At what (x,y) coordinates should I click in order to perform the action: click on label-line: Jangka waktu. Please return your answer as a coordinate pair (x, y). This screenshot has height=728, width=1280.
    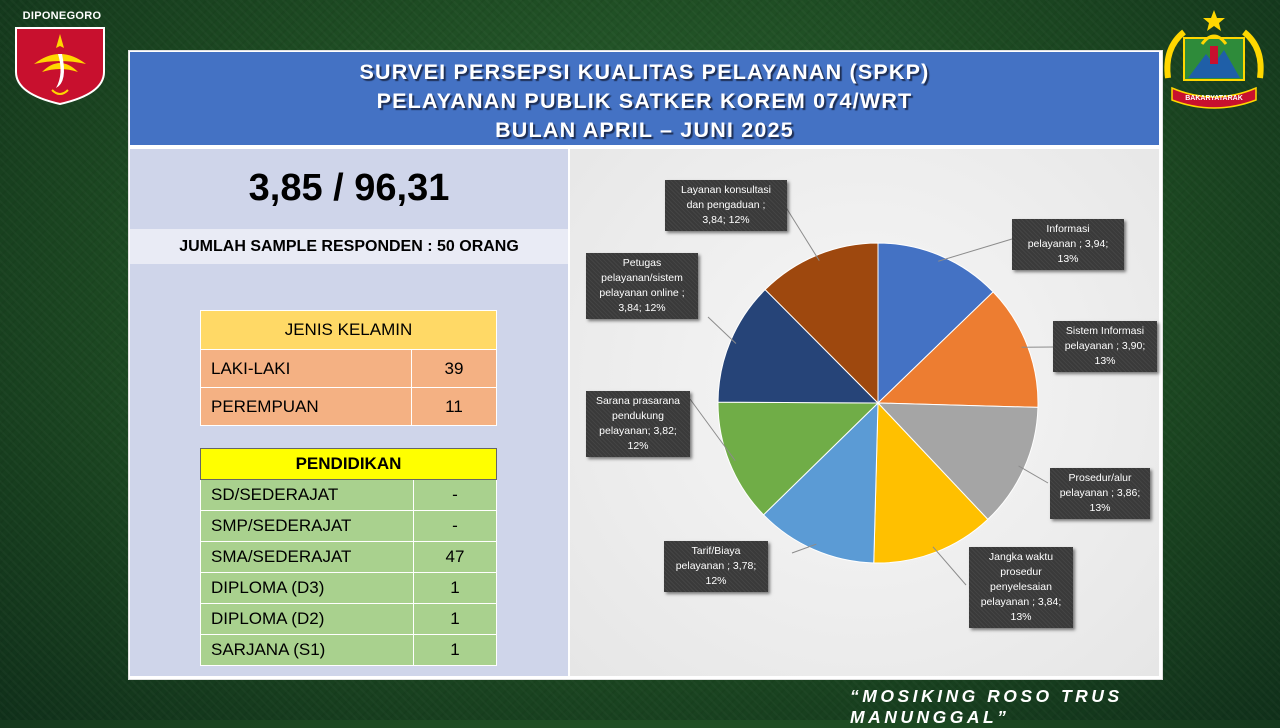
    Looking at the image, I should click on (1021, 557).